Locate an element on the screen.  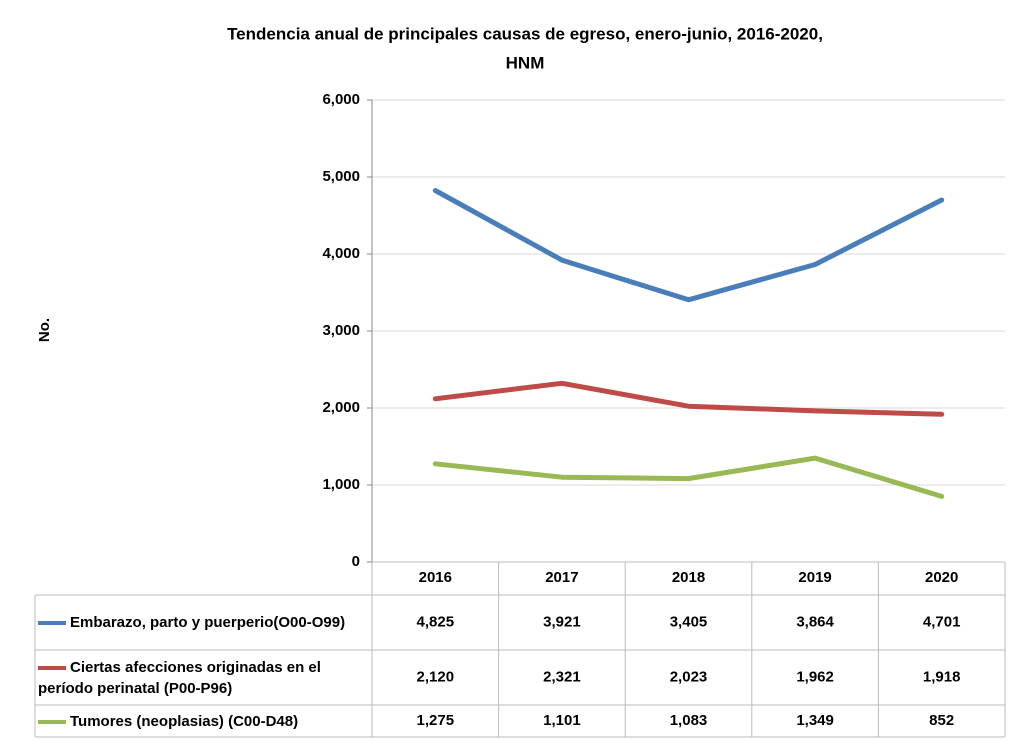
legend-entry: Embarazo, parto y puerperio(O00-O99) is located at coordinates (204, 622).